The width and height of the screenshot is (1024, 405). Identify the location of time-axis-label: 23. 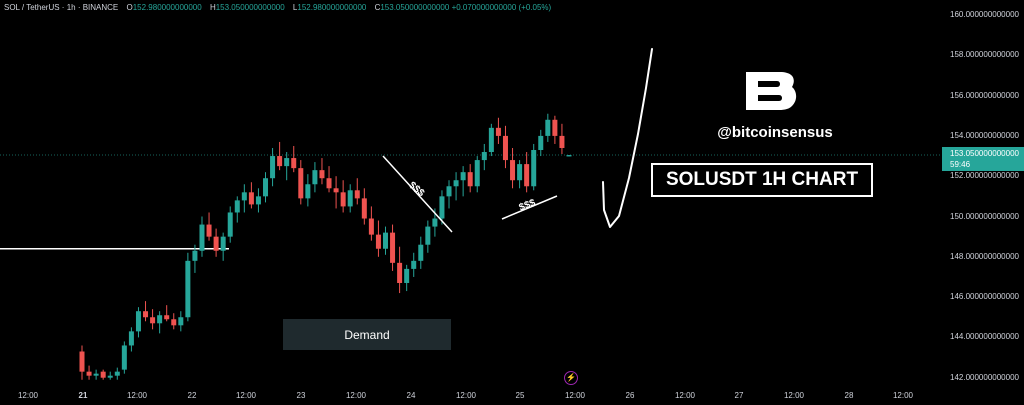
(301, 395).